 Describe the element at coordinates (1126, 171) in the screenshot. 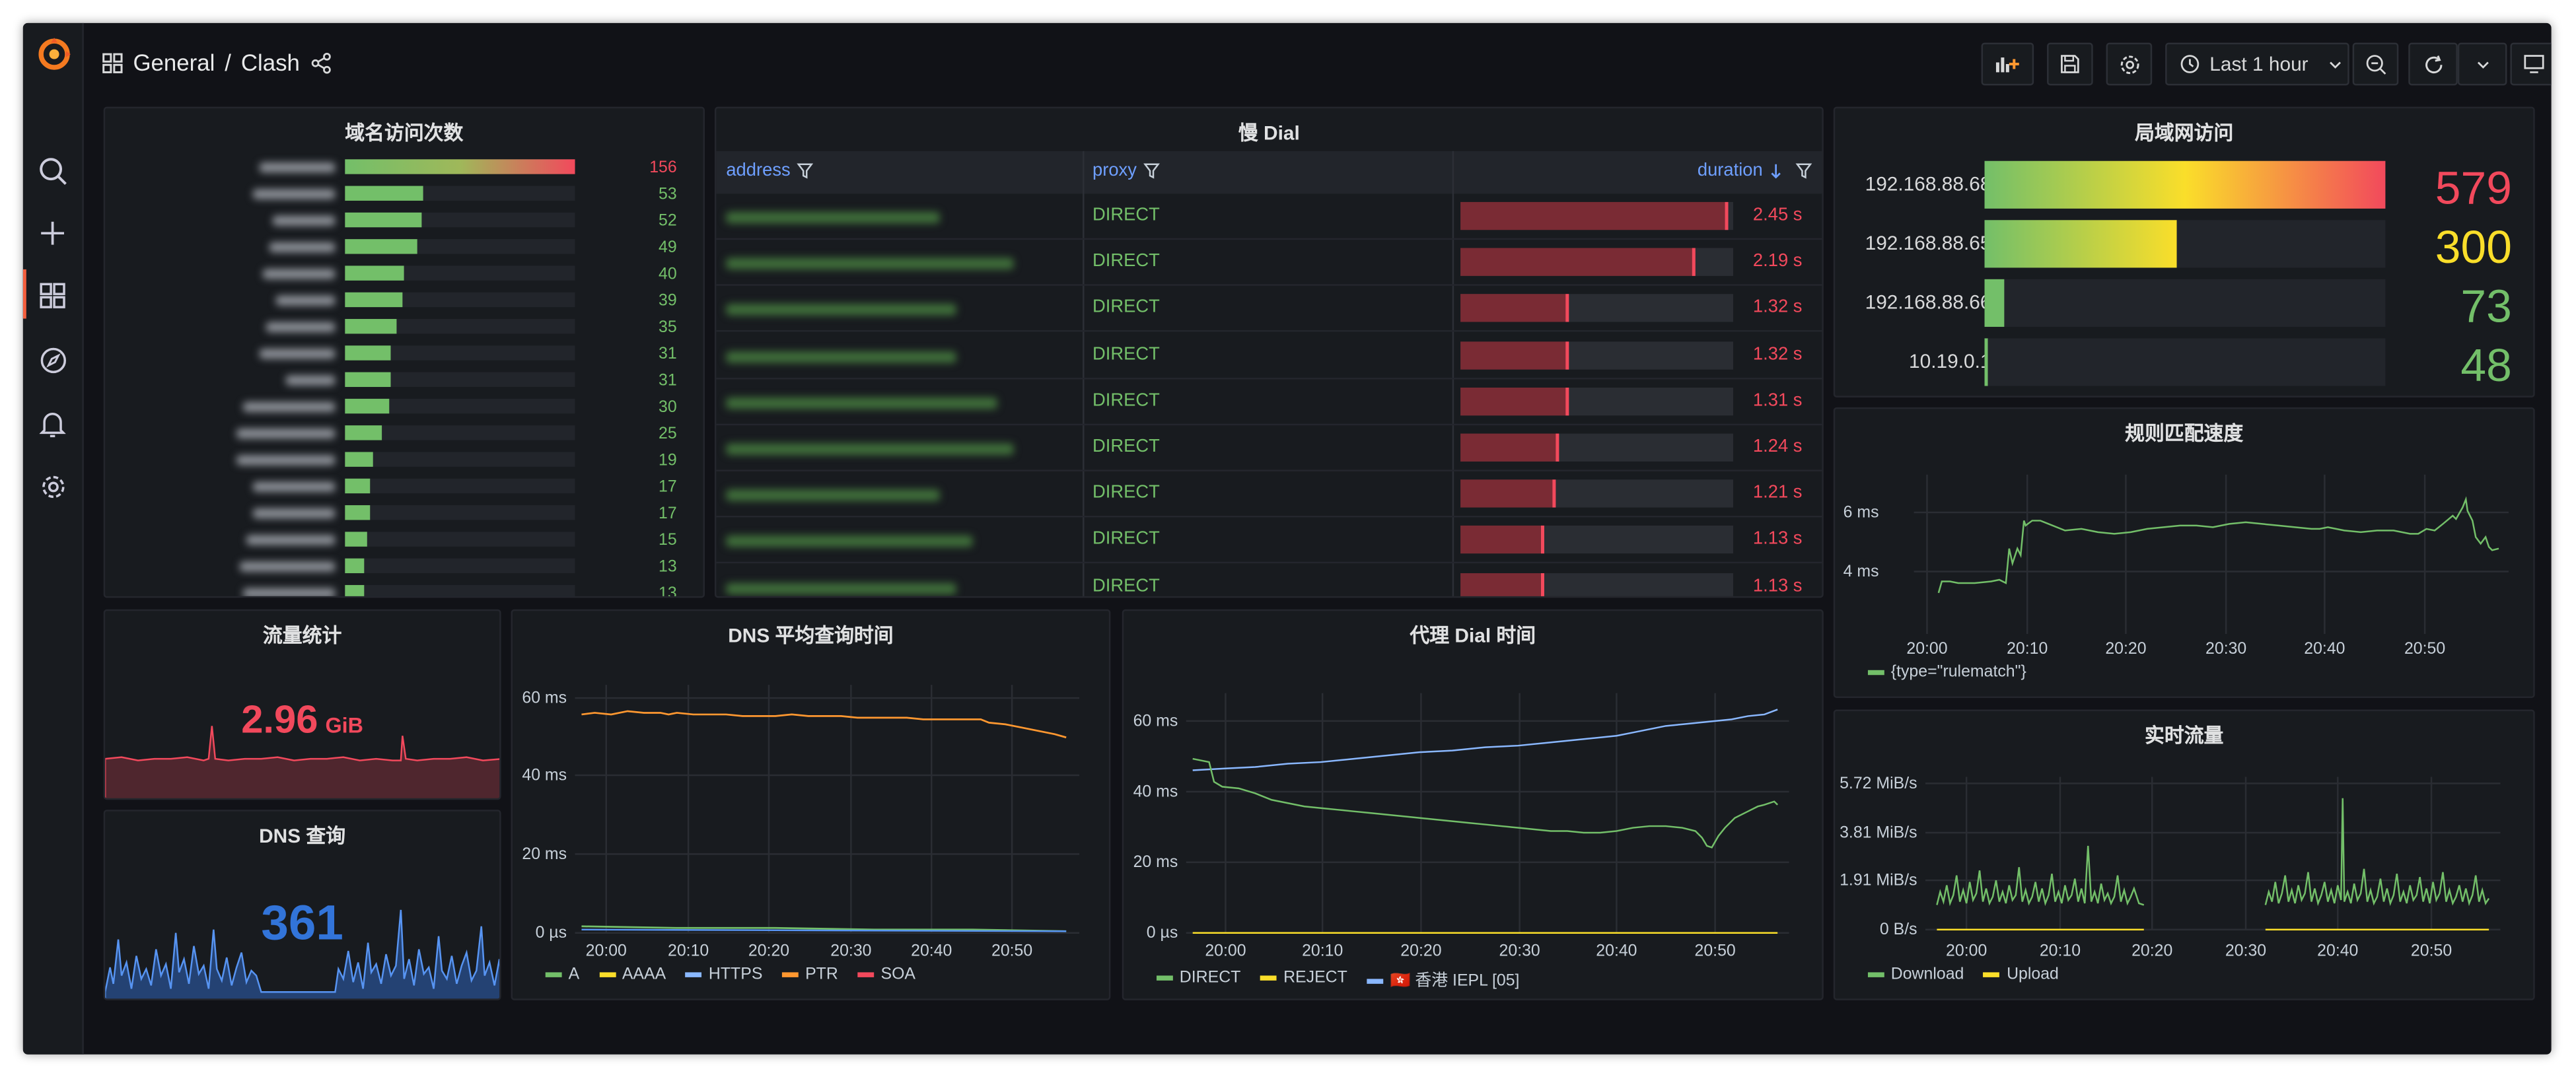

I see `column-header-proxy: proxy` at that location.